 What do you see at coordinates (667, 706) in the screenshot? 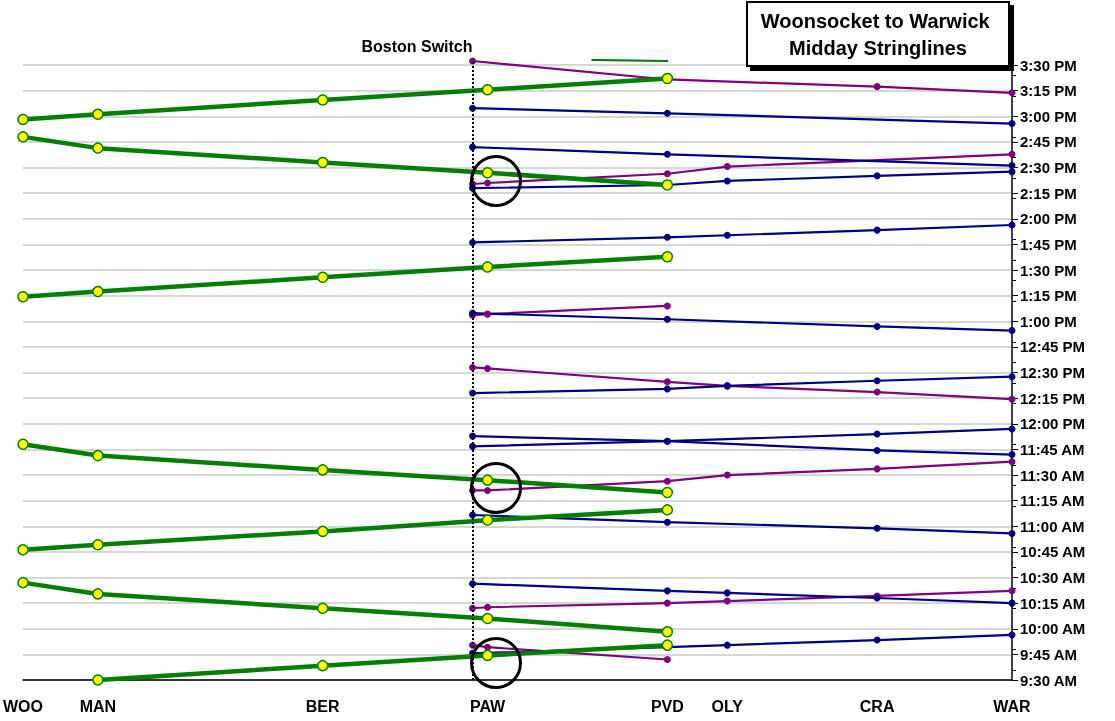
I see `x-tick-label: PVD` at bounding box center [667, 706].